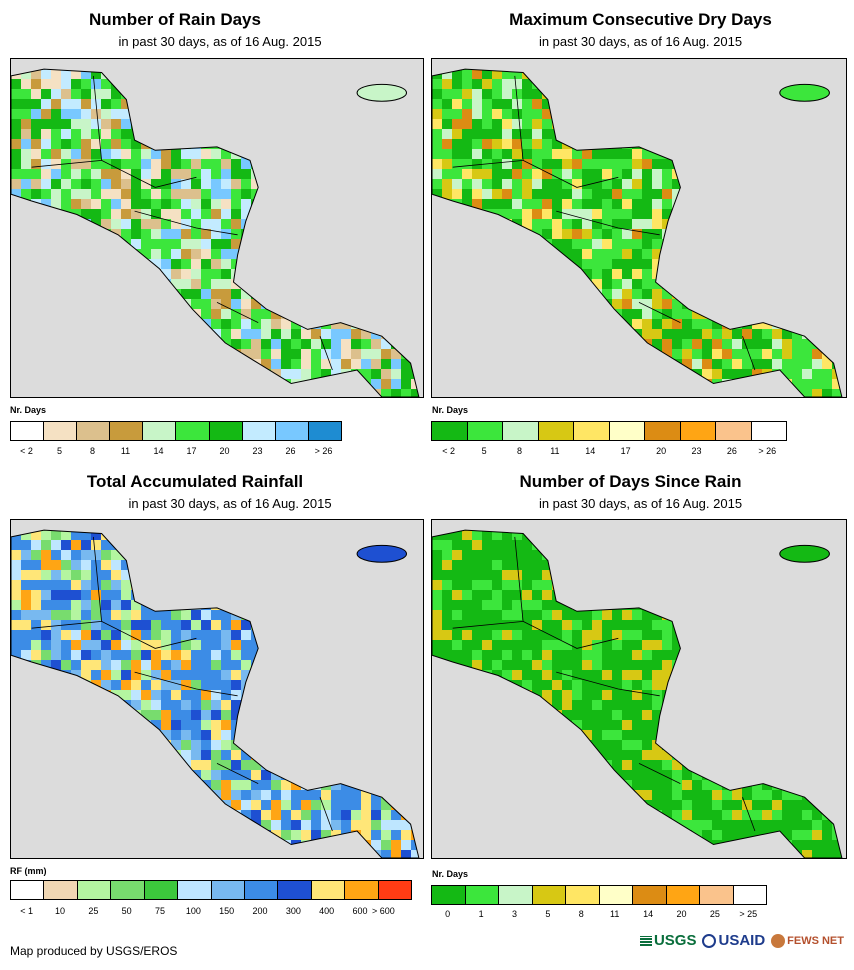  Describe the element at coordinates (210, 912) in the screenshot. I see `legend-ticks: < 1 10 25 50 75 100 150 200 300 400 600 > 600` at that location.